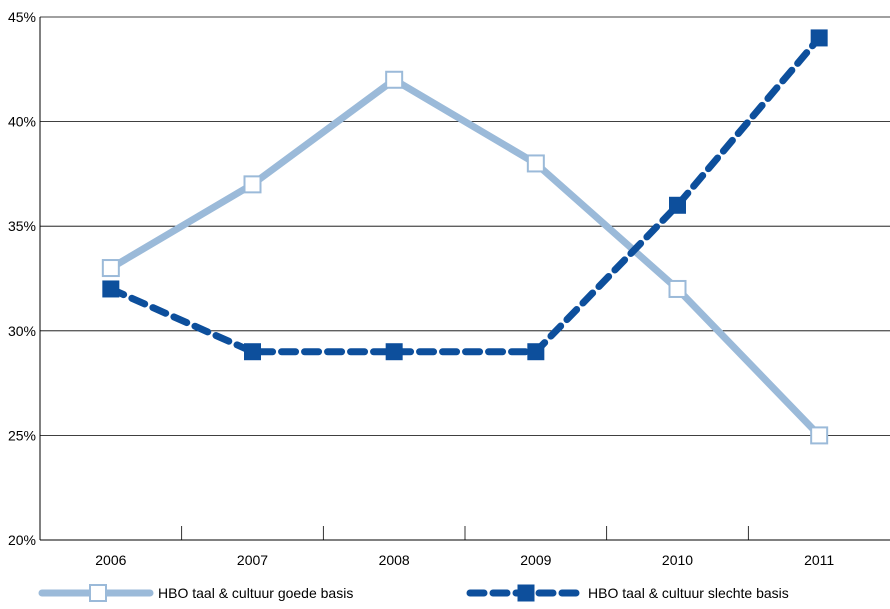  I want to click on legend-label-goede-basis: HBO taal & cultuur goede basis, so click(255, 593).